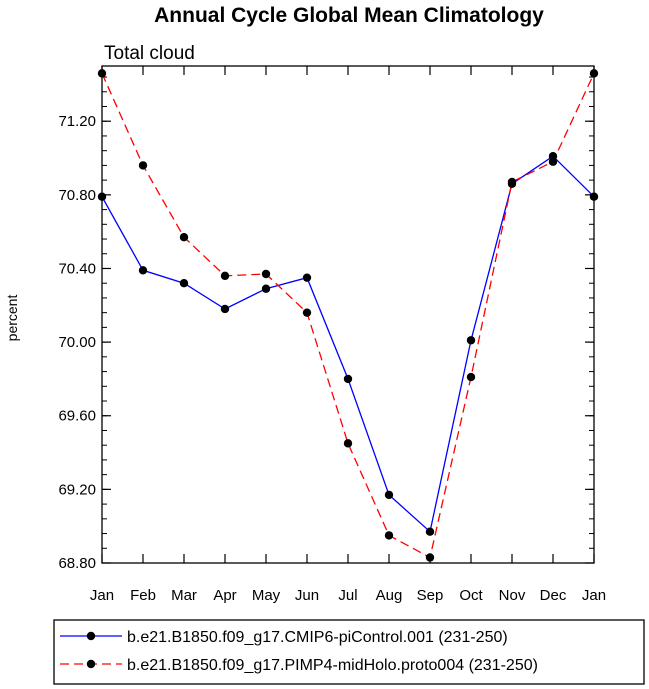  I want to click on x-tick-label: Dec, so click(553, 595).